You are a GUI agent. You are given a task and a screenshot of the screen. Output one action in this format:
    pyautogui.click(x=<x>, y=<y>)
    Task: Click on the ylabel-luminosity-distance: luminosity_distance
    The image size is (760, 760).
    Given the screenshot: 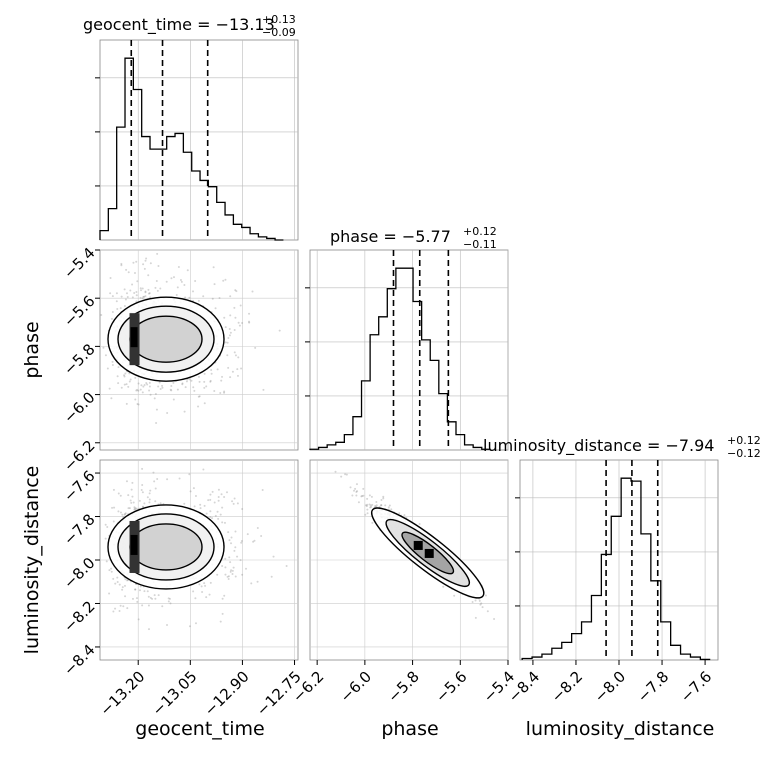 What is the action you would take?
    pyautogui.click(x=32, y=560)
    